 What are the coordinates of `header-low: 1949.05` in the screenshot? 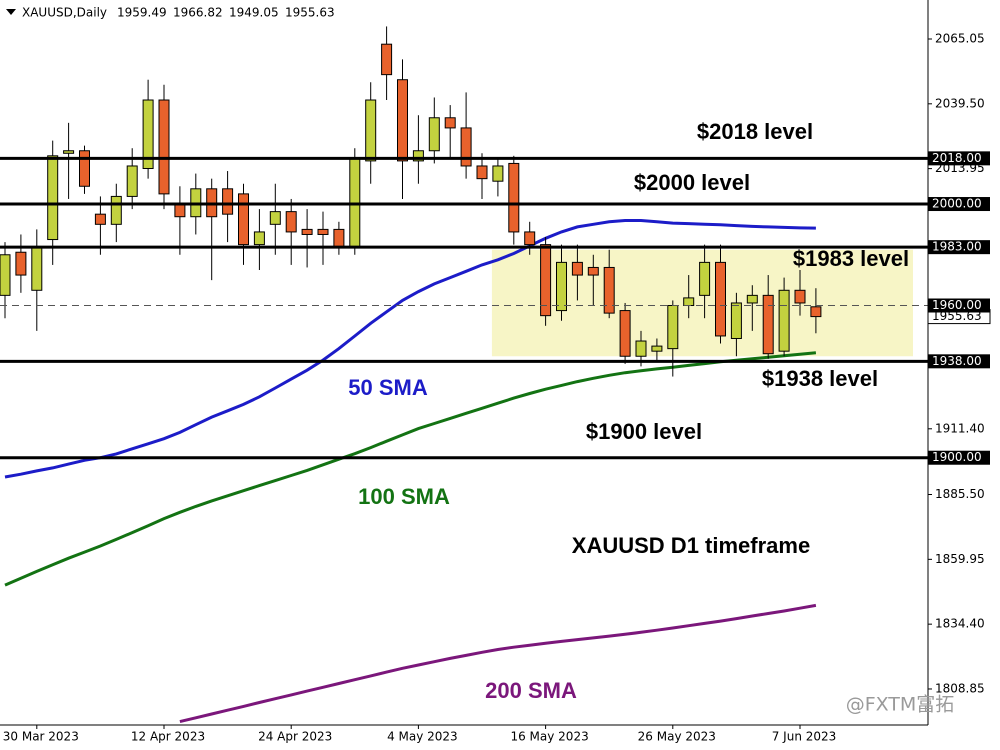 It's located at (254, 13).